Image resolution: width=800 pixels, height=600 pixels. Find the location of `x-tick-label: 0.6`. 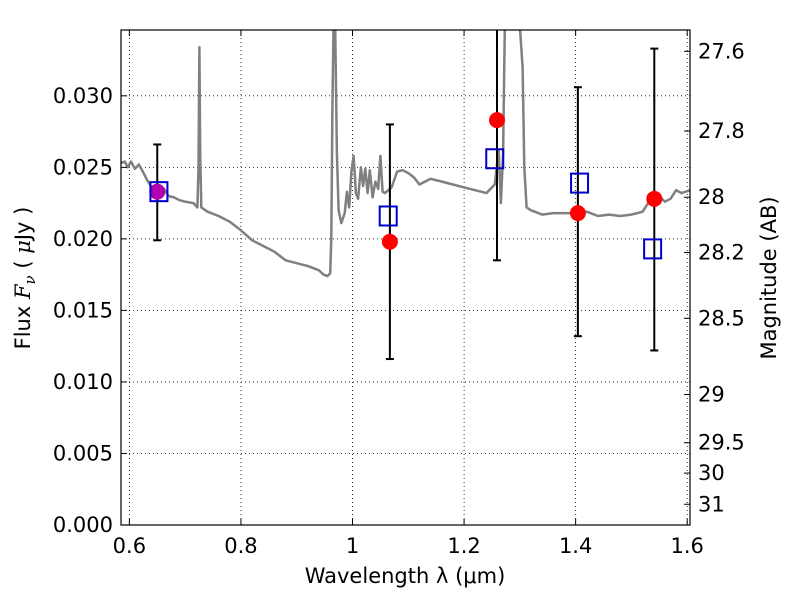

x-tick-label: 0.6 is located at coordinates (129, 546).